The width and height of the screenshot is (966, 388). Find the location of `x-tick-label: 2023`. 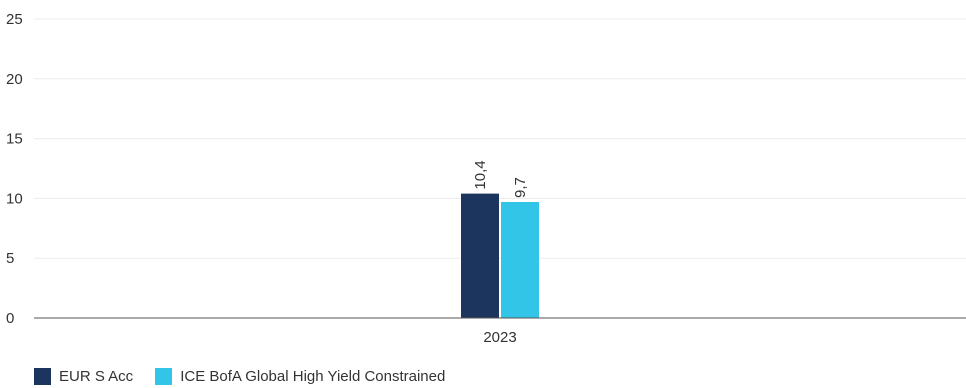

x-tick-label: 2023 is located at coordinates (499, 337).